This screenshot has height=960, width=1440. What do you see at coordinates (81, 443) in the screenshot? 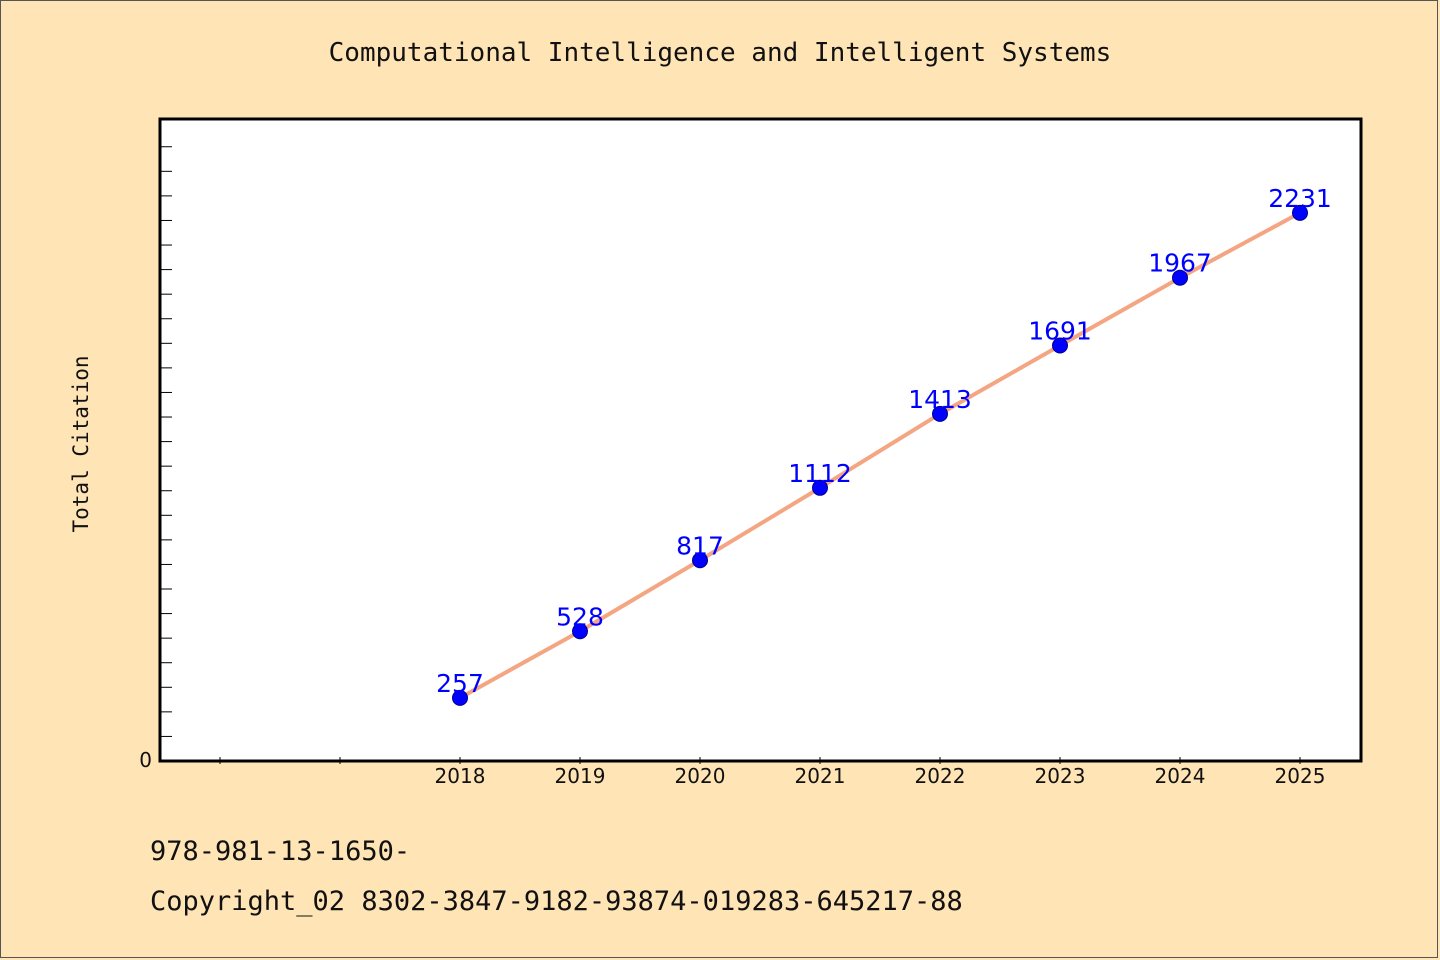
I see `y-axis-label: Total Citation` at bounding box center [81, 443].